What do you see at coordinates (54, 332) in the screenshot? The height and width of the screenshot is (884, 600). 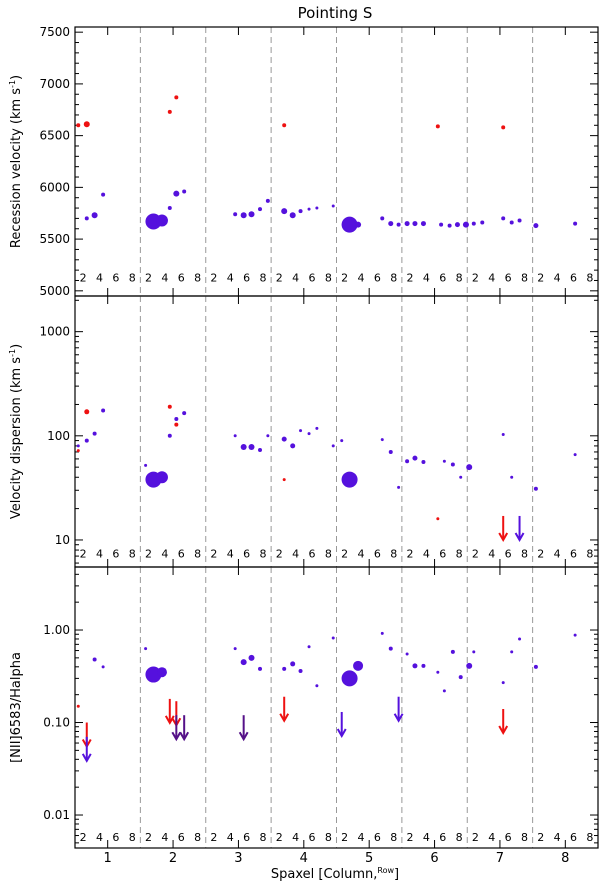 I see `y-tick-label: 1000` at bounding box center [54, 332].